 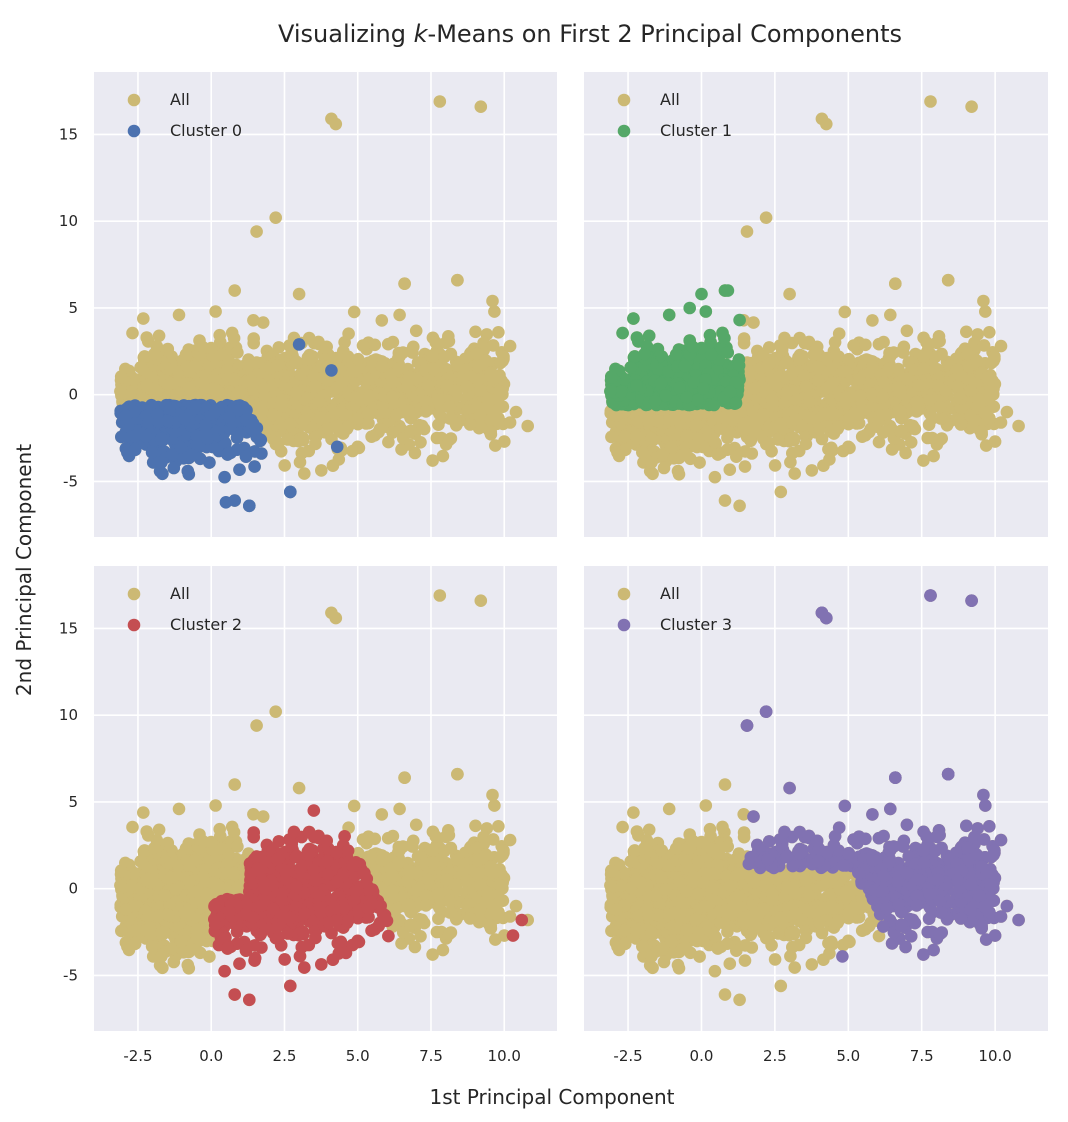 What do you see at coordinates (421, 34) in the screenshot?
I see `title-part-k: k` at bounding box center [421, 34].